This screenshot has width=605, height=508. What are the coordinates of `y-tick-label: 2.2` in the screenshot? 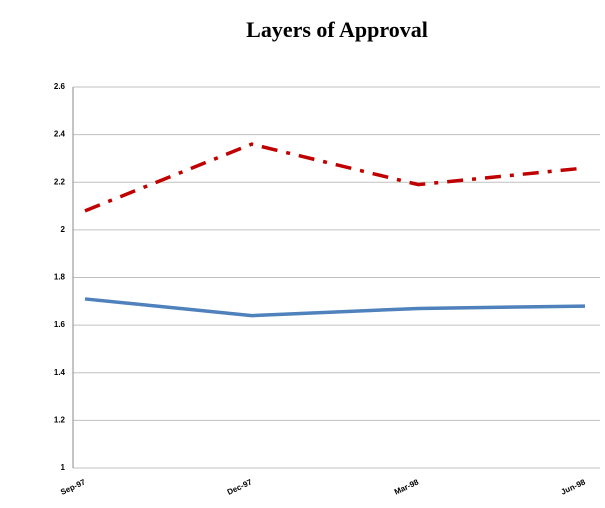 It's located at (60, 181).